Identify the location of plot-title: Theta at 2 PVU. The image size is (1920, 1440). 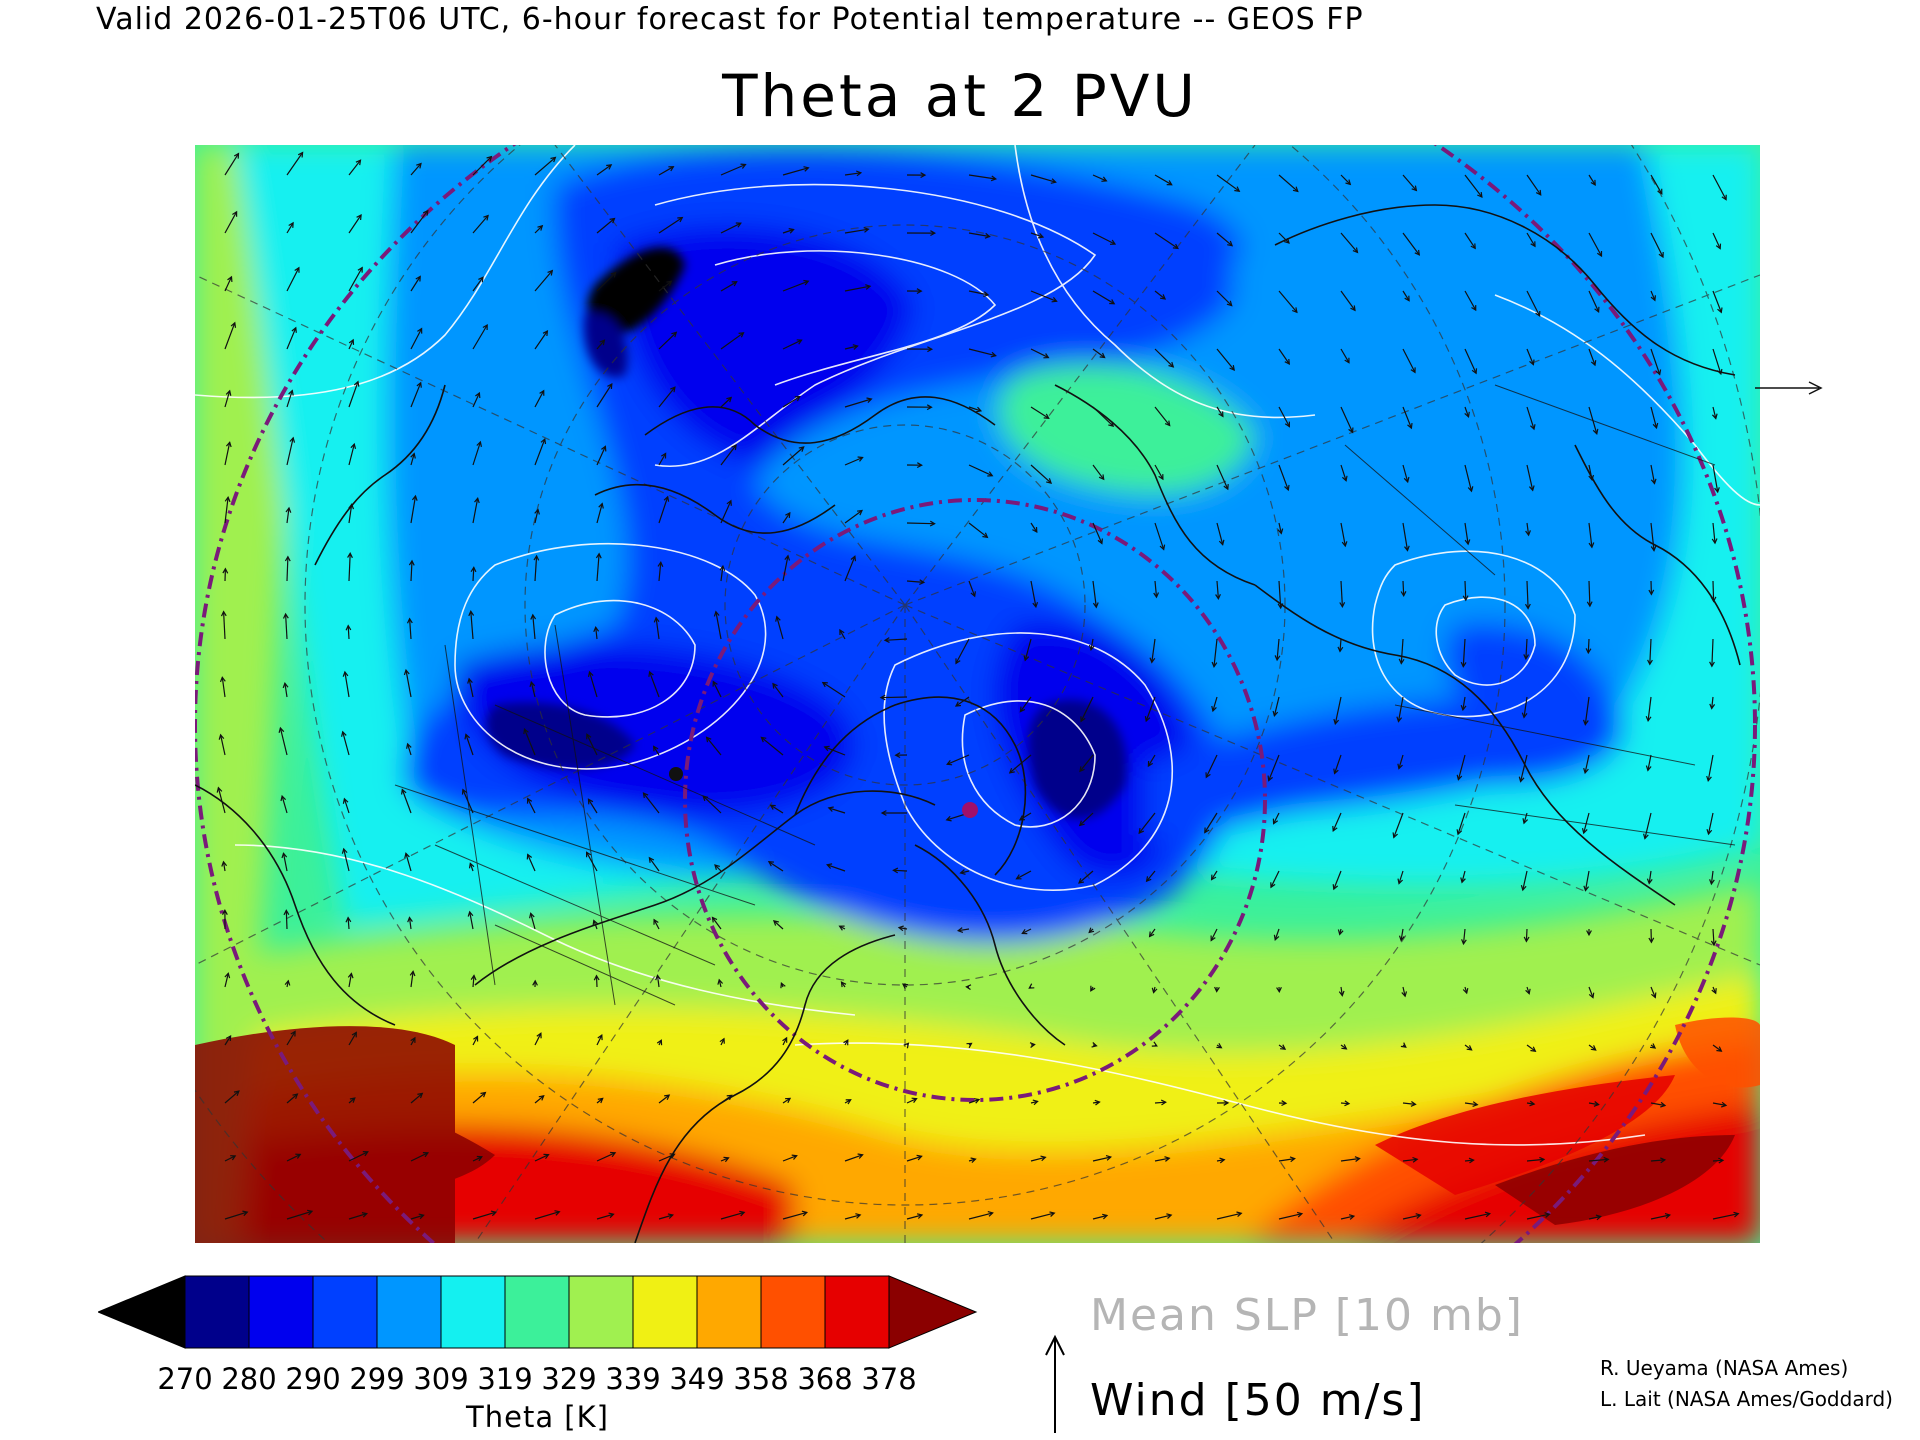
(960, 96).